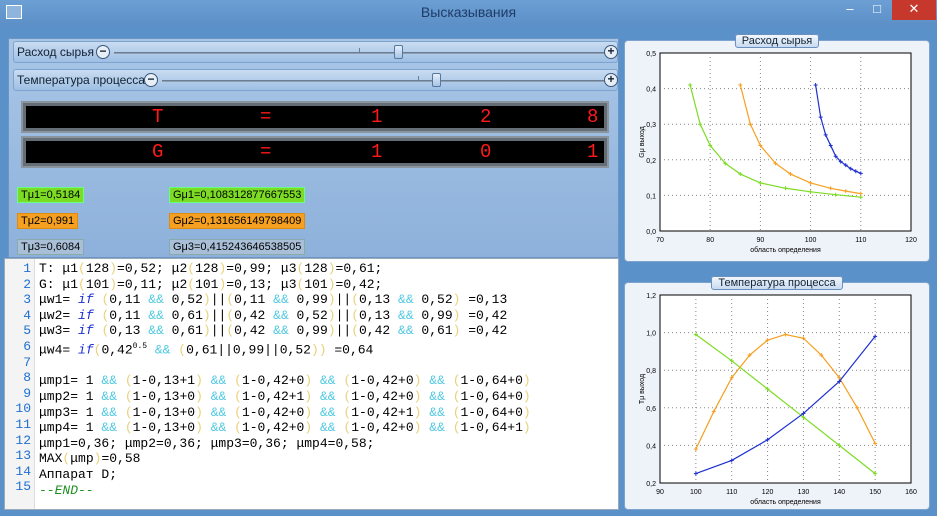  Describe the element at coordinates (23, 424) in the screenshot. I see `line-number: 11` at that location.